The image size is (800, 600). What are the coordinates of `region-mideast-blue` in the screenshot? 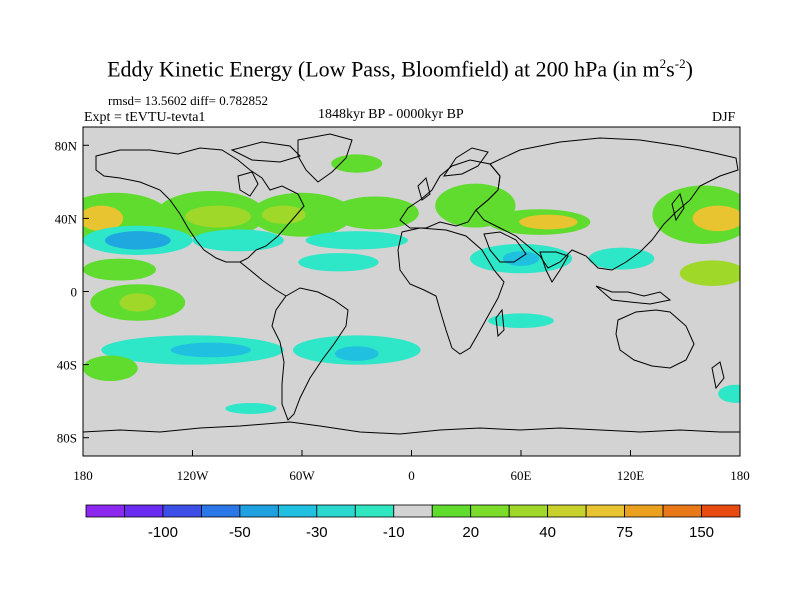 It's located at (521, 258).